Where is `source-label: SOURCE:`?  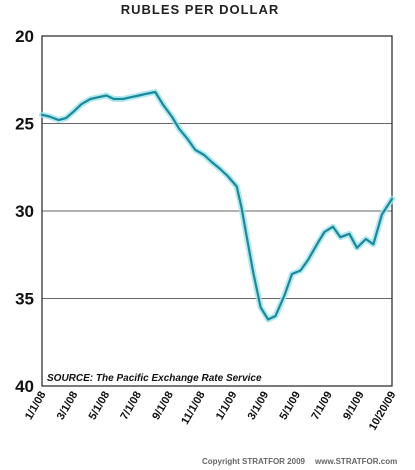
source-label: SOURCE: is located at coordinates (70, 378).